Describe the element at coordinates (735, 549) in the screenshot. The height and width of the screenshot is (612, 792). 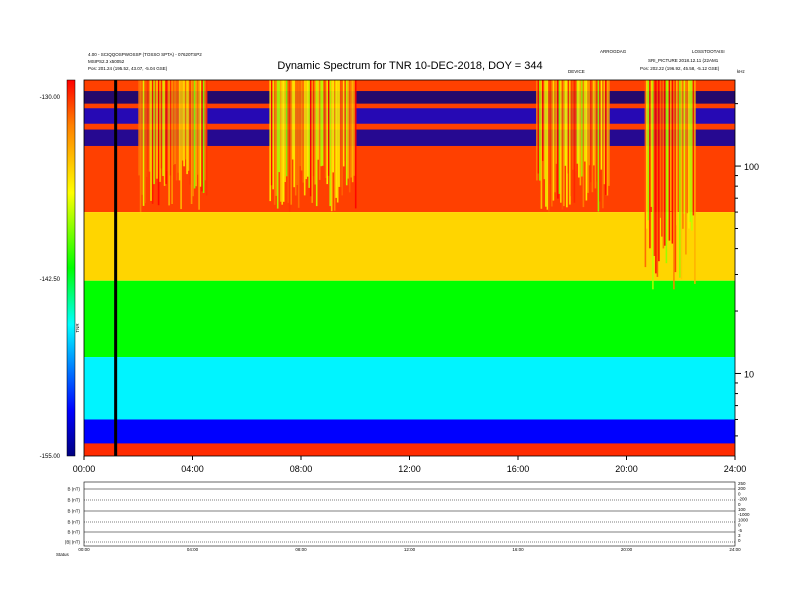
I see `lower-time-label: 24:00` at that location.